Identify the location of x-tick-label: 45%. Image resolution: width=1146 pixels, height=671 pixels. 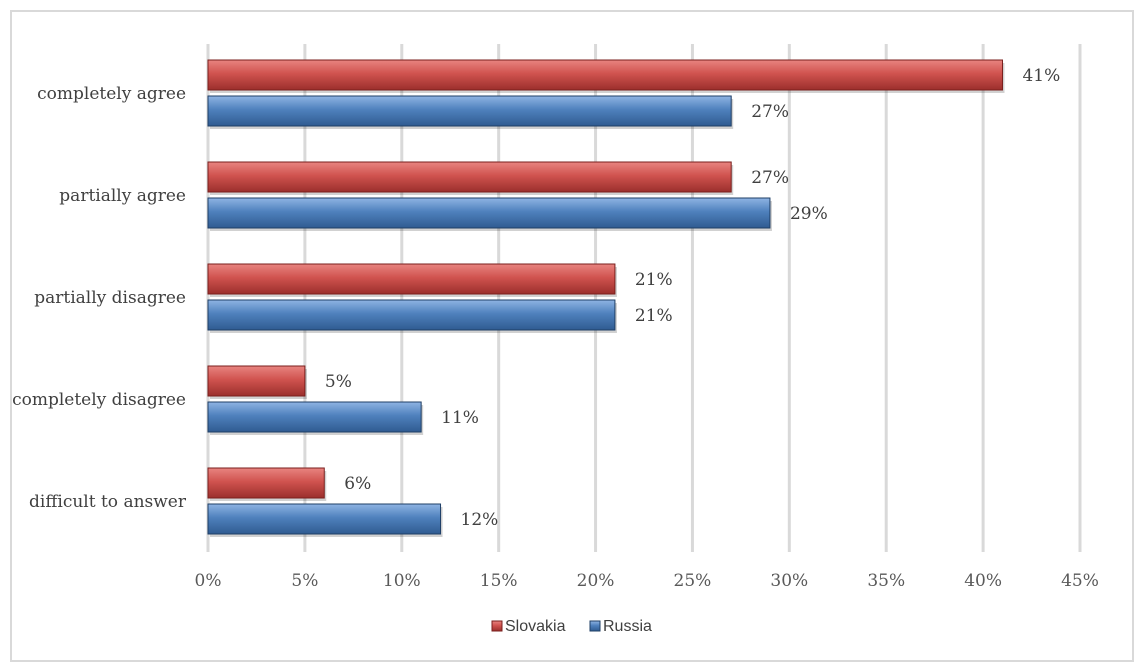
(1080, 581).